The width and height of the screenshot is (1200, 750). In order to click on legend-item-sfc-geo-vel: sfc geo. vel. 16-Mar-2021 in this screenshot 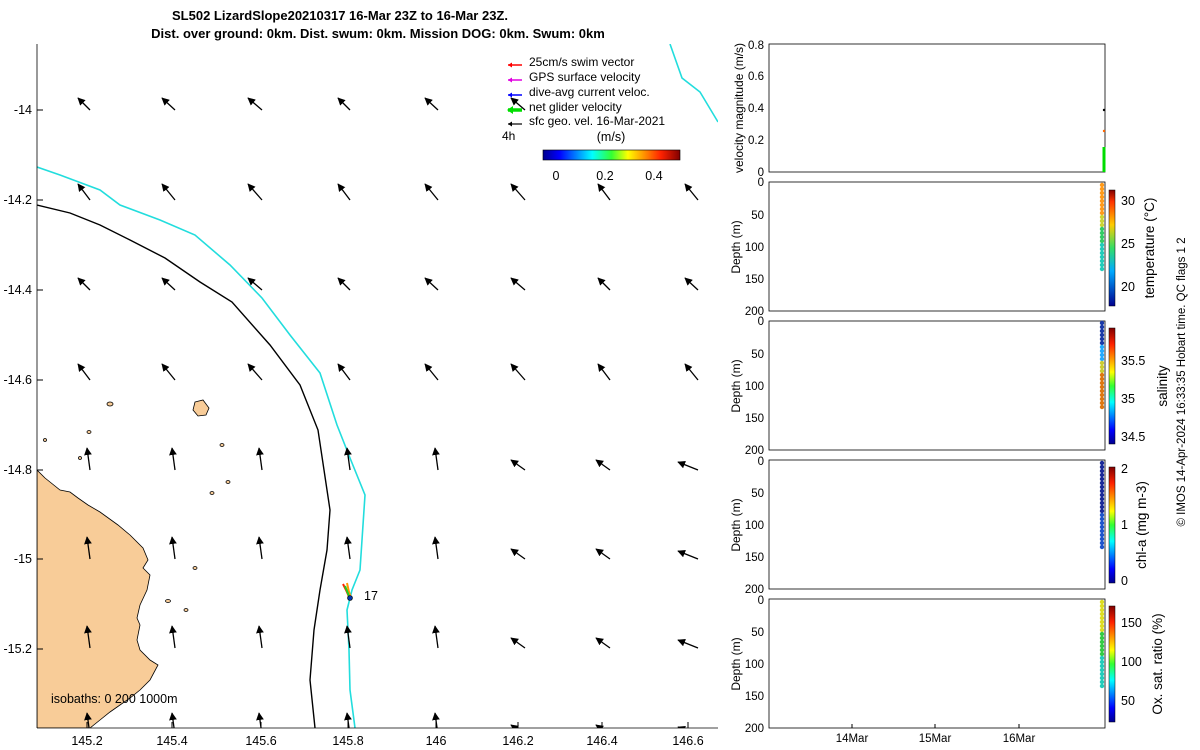, I will do `click(586, 121)`.